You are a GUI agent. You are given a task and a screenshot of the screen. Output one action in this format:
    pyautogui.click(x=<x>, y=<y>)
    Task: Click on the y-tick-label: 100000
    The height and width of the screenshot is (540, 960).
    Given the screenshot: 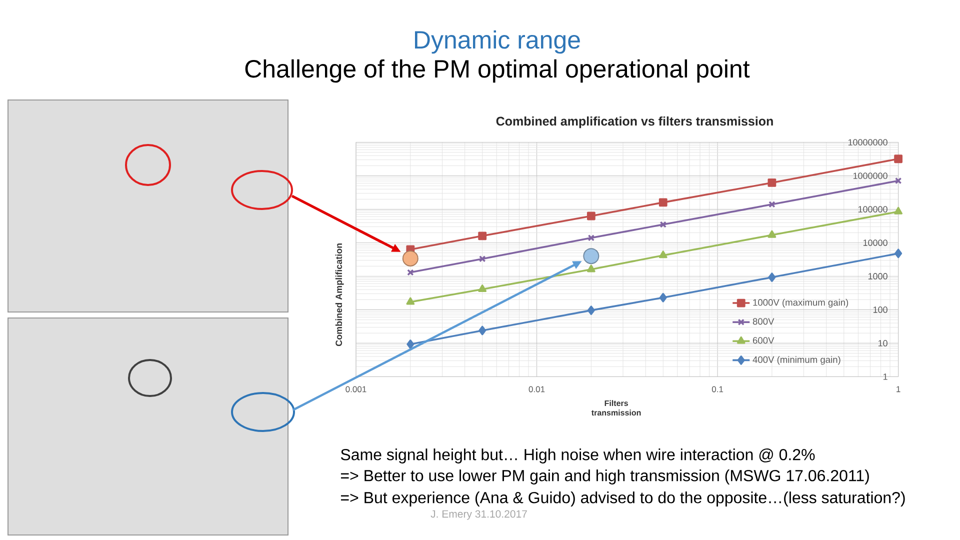 What is the action you would take?
    pyautogui.click(x=873, y=209)
    